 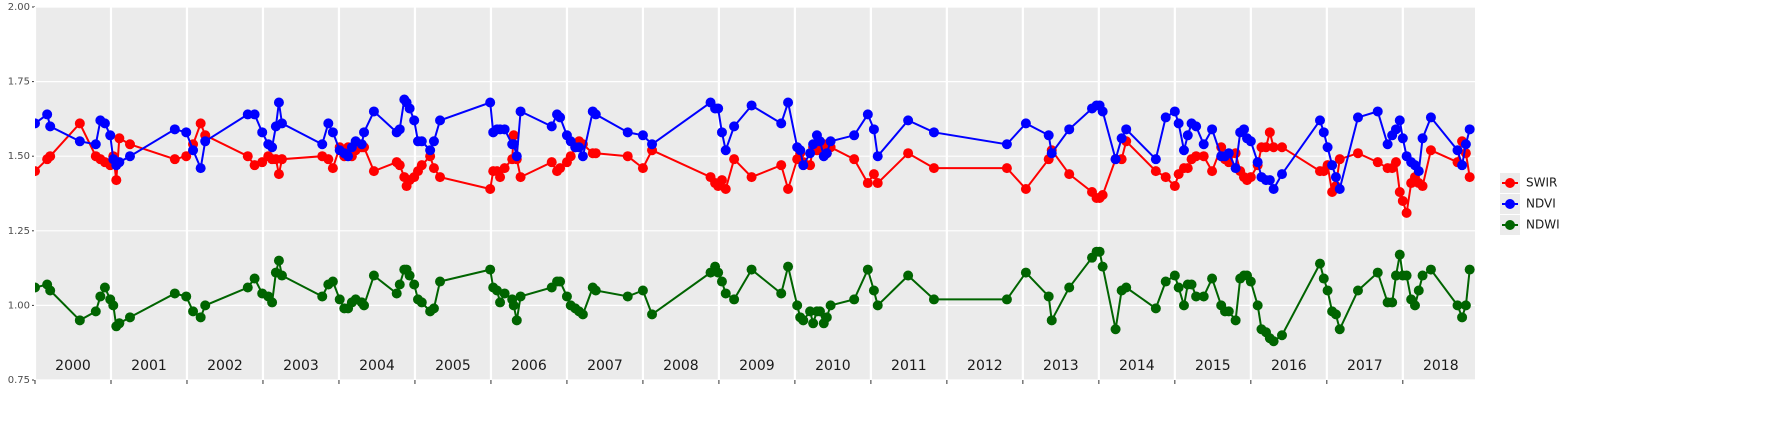 I want to click on year-label: 2010, so click(x=833, y=366).